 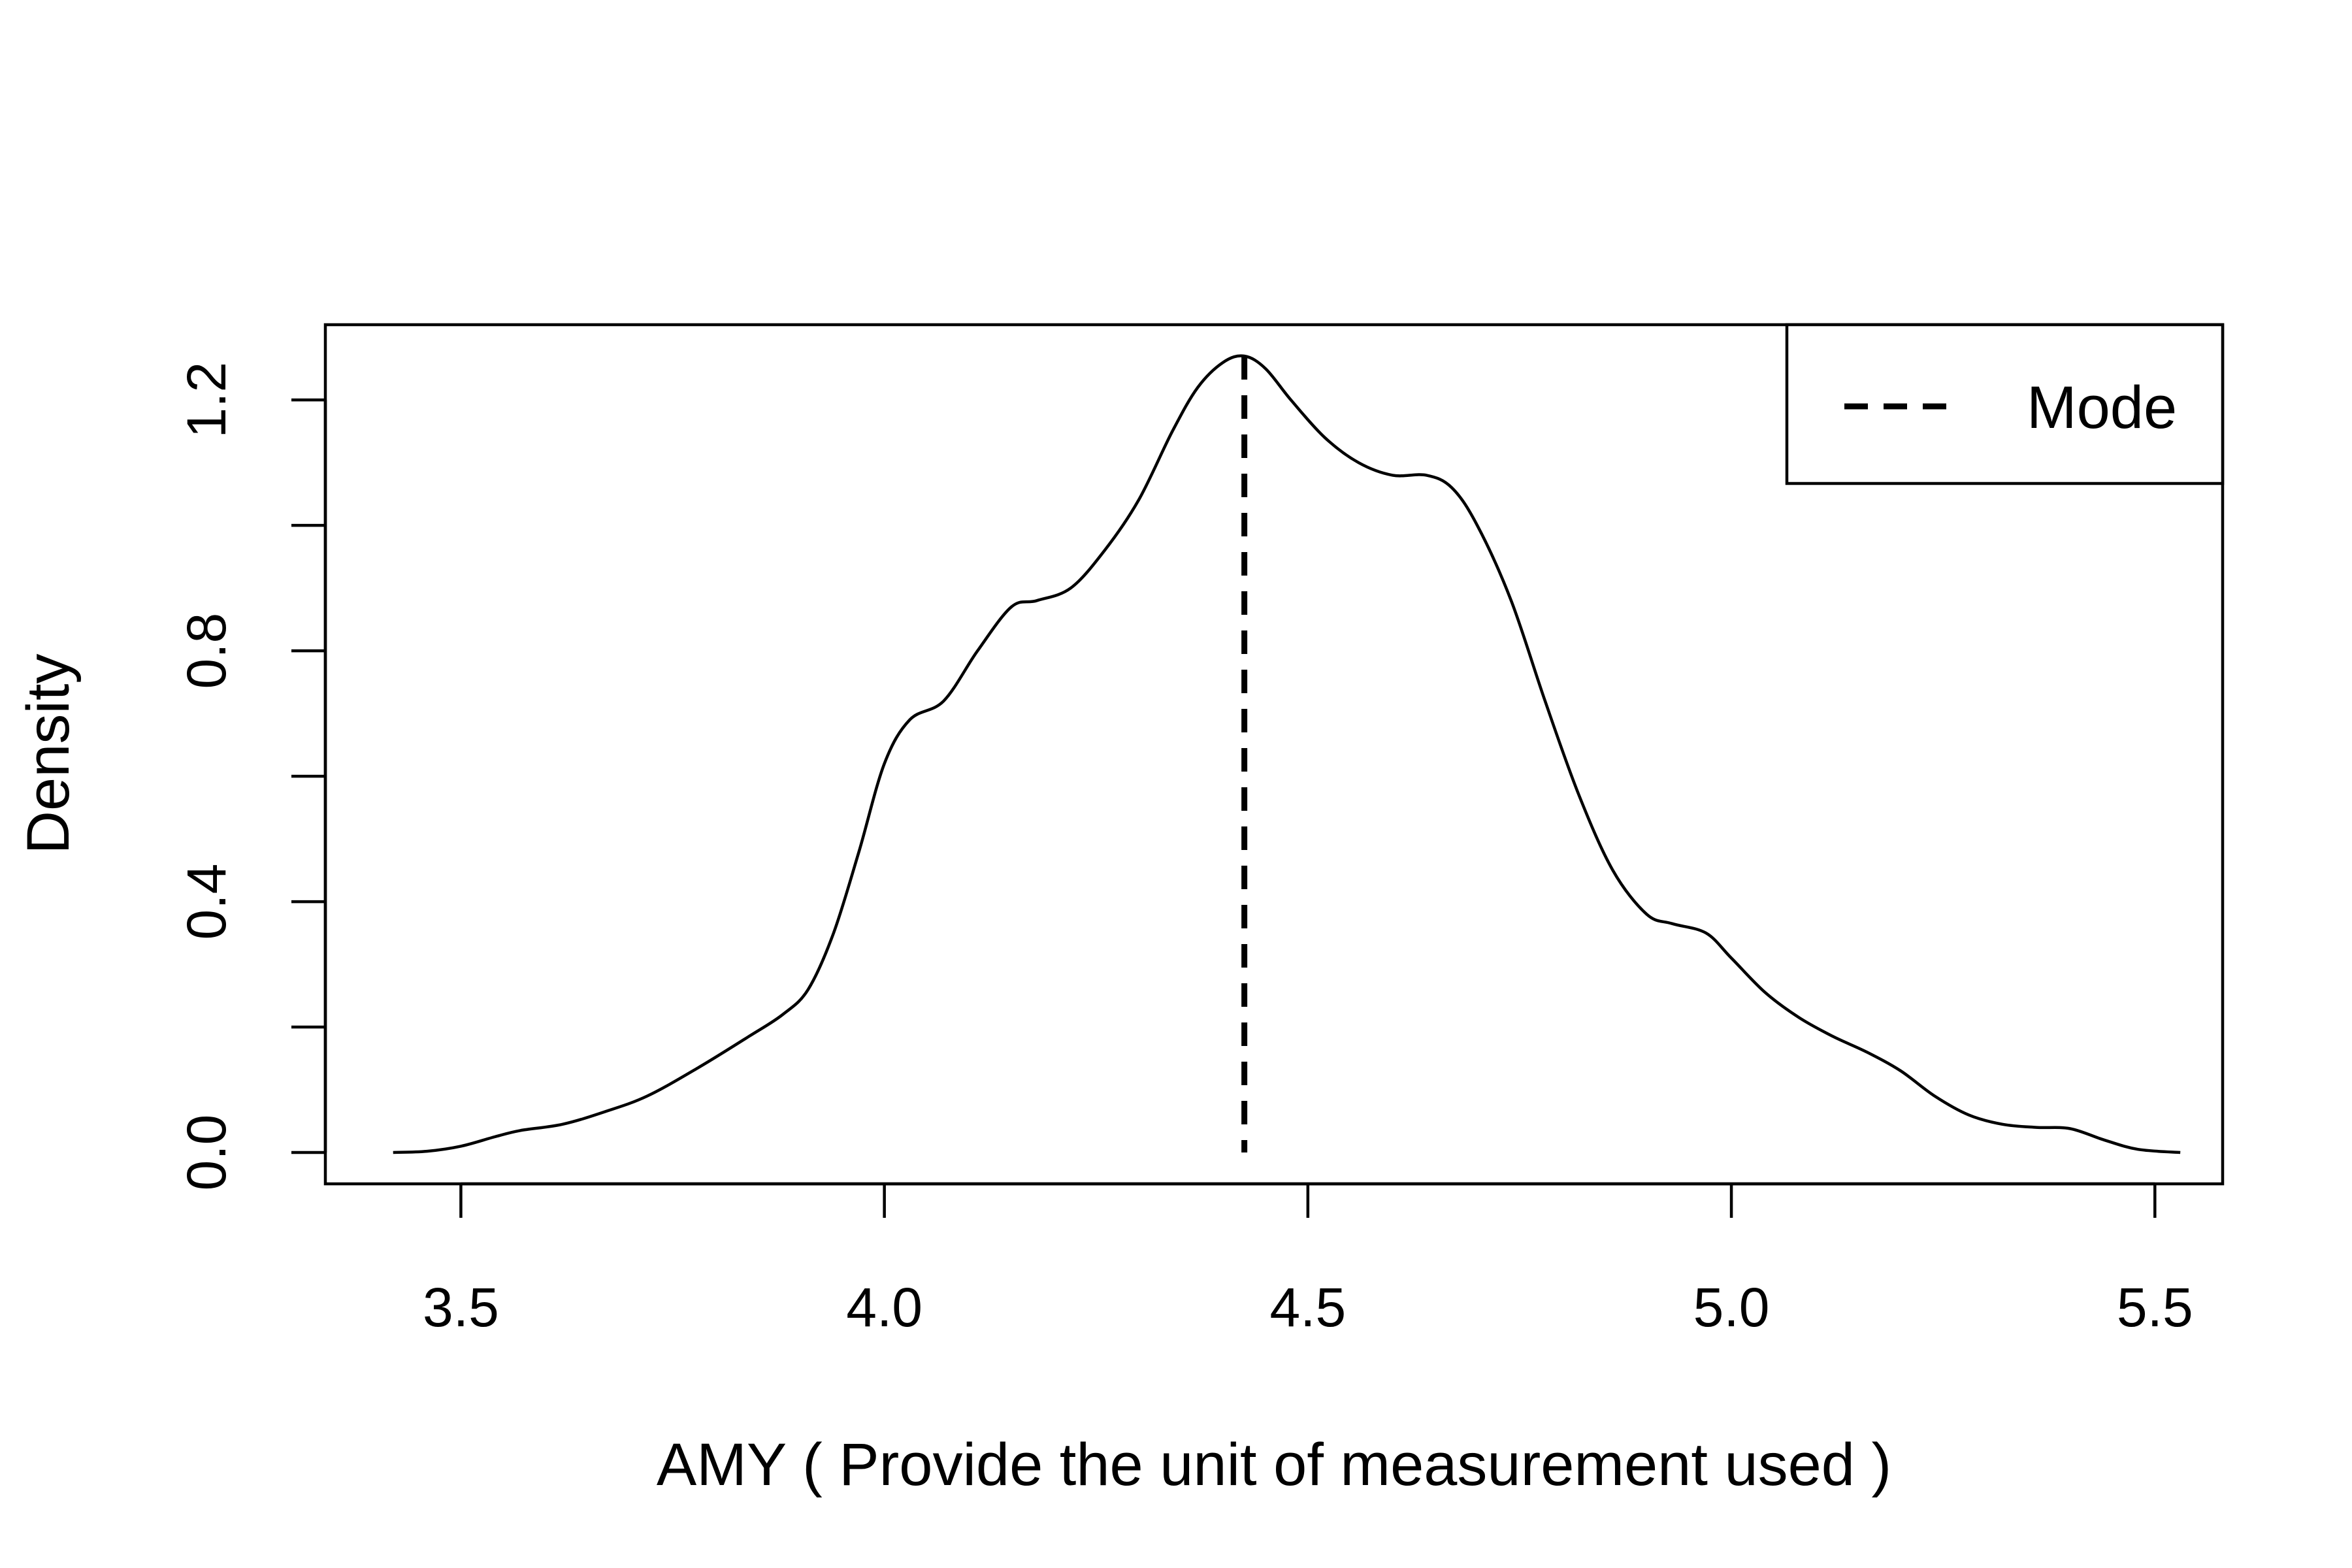 What do you see at coordinates (884, 1307) in the screenshot?
I see `x-tick-label: 4.0` at bounding box center [884, 1307].